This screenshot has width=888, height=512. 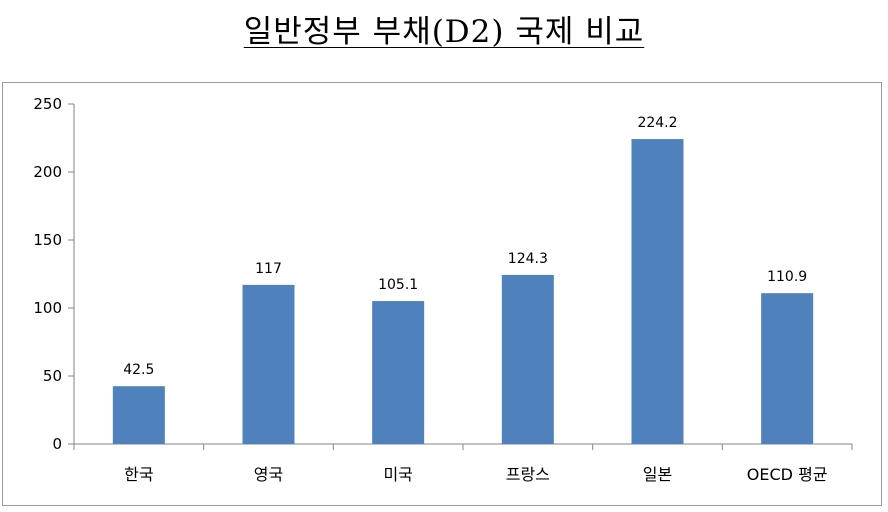 What do you see at coordinates (787, 277) in the screenshot?
I see `data-label: 110.9` at bounding box center [787, 277].